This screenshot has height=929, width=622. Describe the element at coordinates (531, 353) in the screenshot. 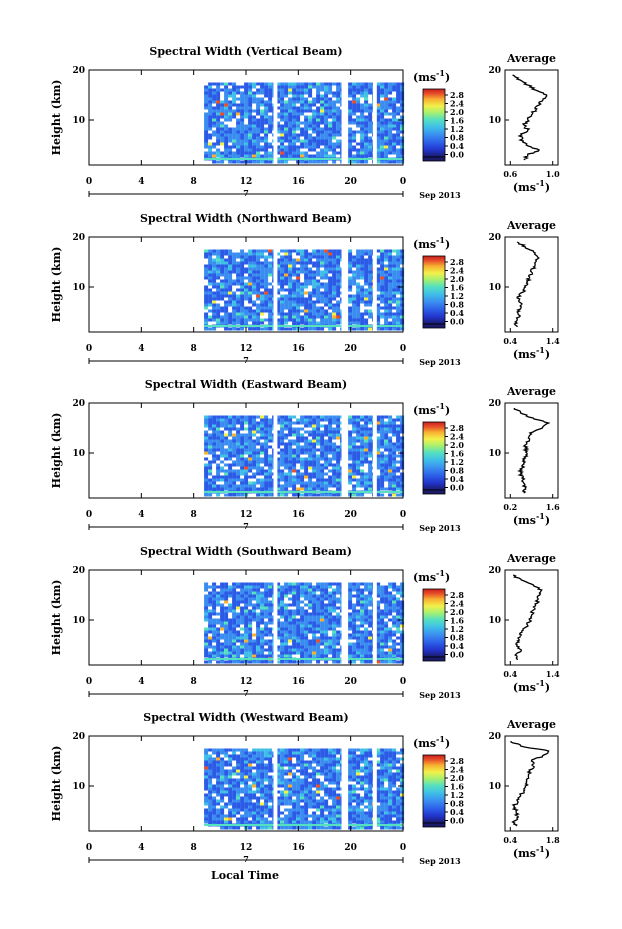

I see `average-x-label: (ms-1)` at that location.